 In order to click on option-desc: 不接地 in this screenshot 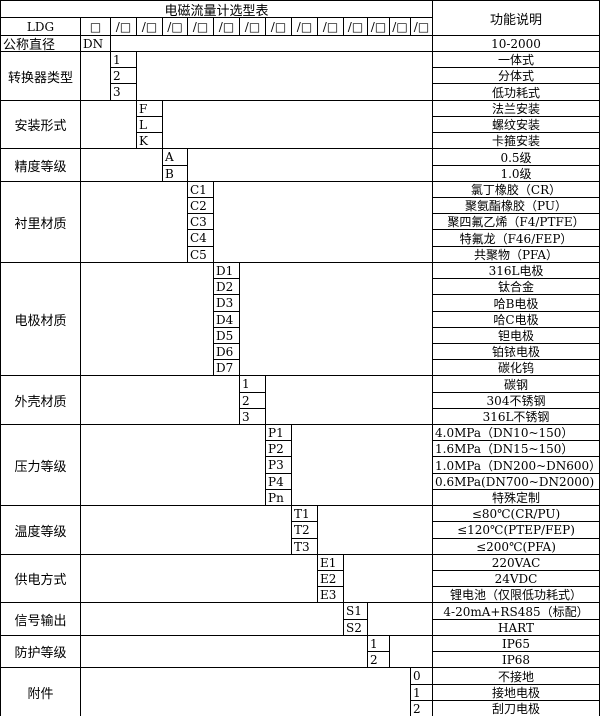, I will do `click(516, 676)`.